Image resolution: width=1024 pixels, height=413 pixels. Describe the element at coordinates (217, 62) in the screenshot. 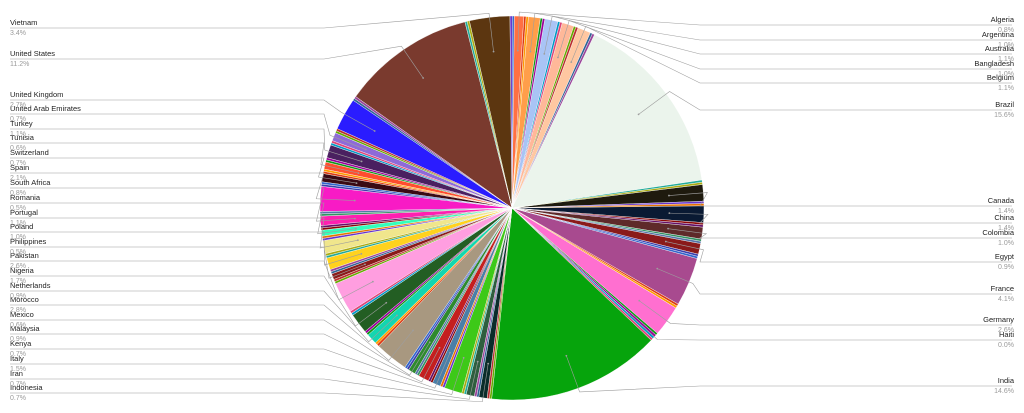

I see `leader-line-united-states` at that location.